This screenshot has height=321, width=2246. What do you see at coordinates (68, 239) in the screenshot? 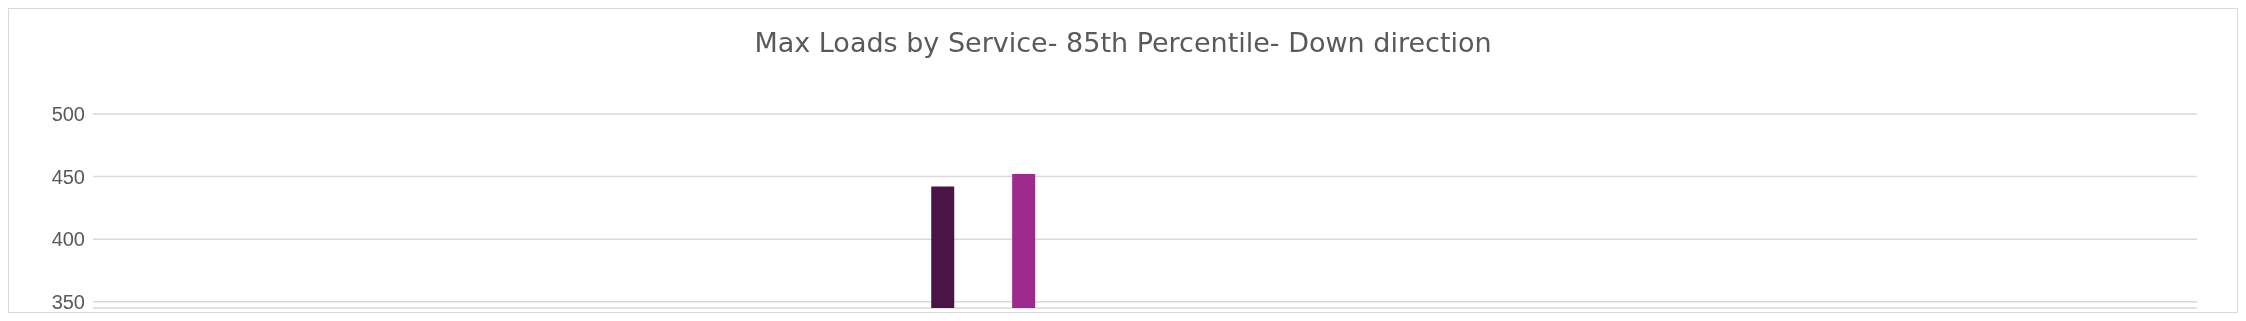
I see `y-tick-label: 400` at bounding box center [68, 239].